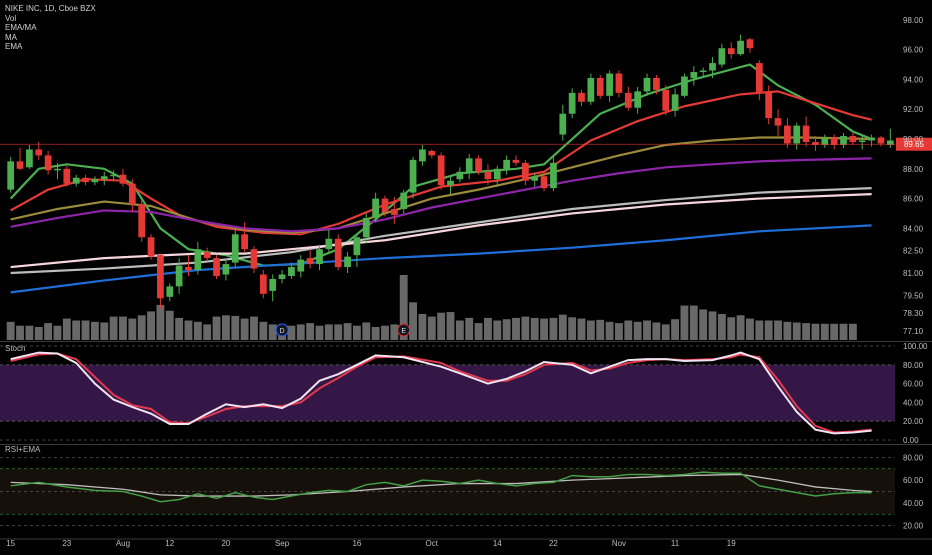 The image size is (932, 555). I want to click on rsi-line, so click(441, 487).